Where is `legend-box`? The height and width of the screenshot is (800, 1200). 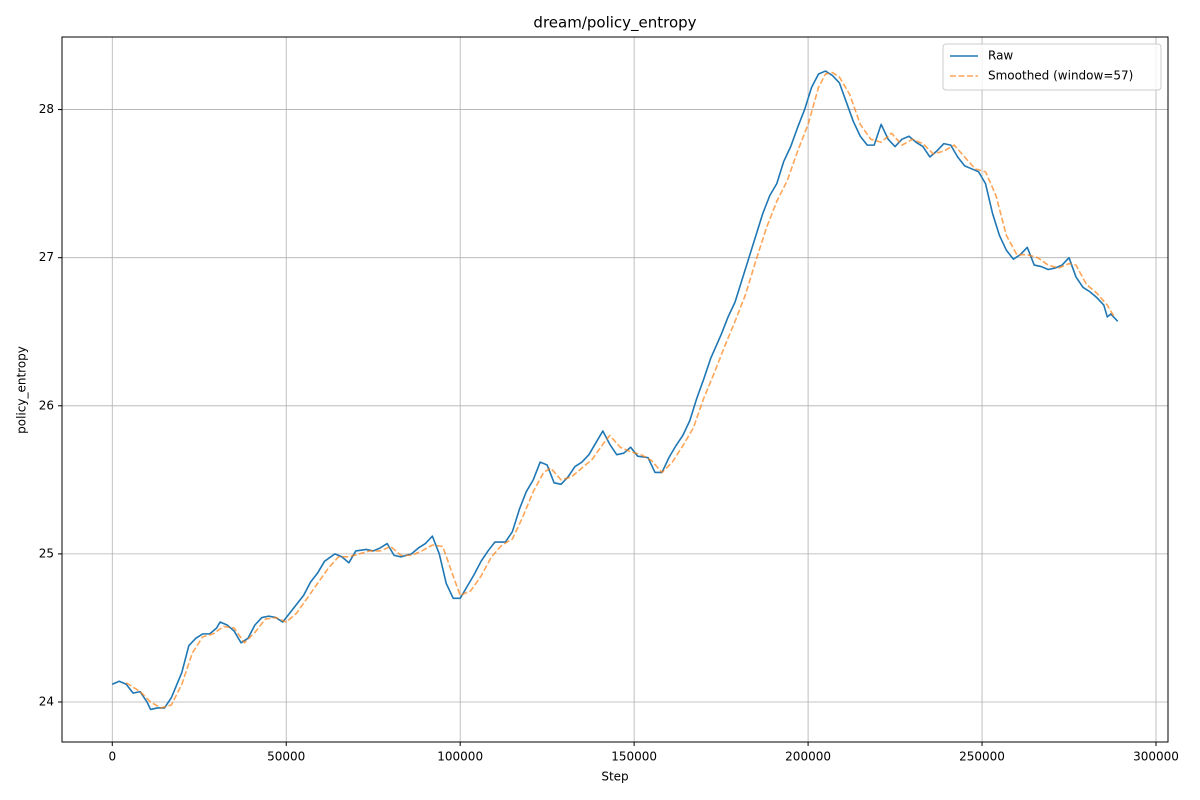 legend-box is located at coordinates (1052, 67).